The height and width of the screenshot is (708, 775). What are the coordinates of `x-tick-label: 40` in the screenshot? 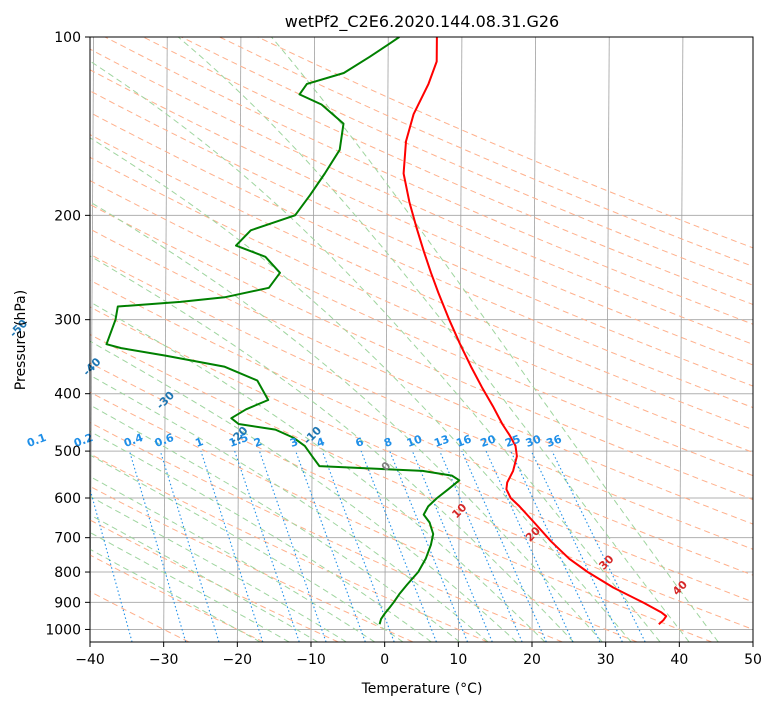 It's located at (679, 660).